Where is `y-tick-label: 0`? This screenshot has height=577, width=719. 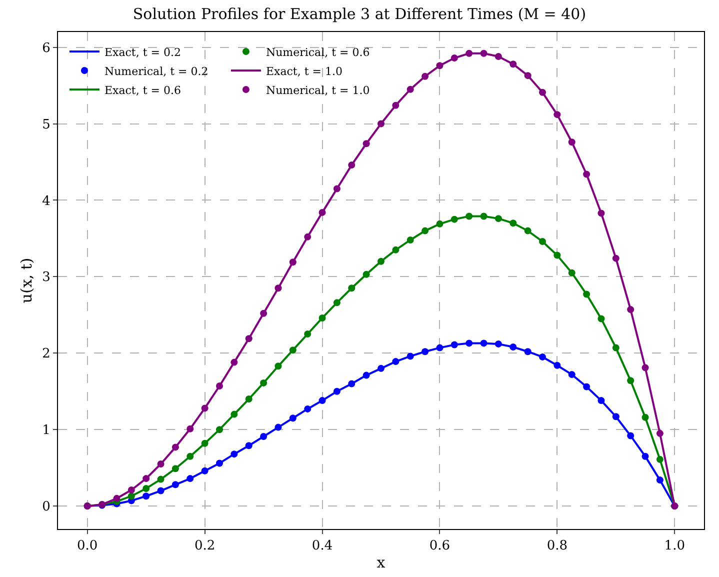 y-tick-label: 0 is located at coordinates (46, 507).